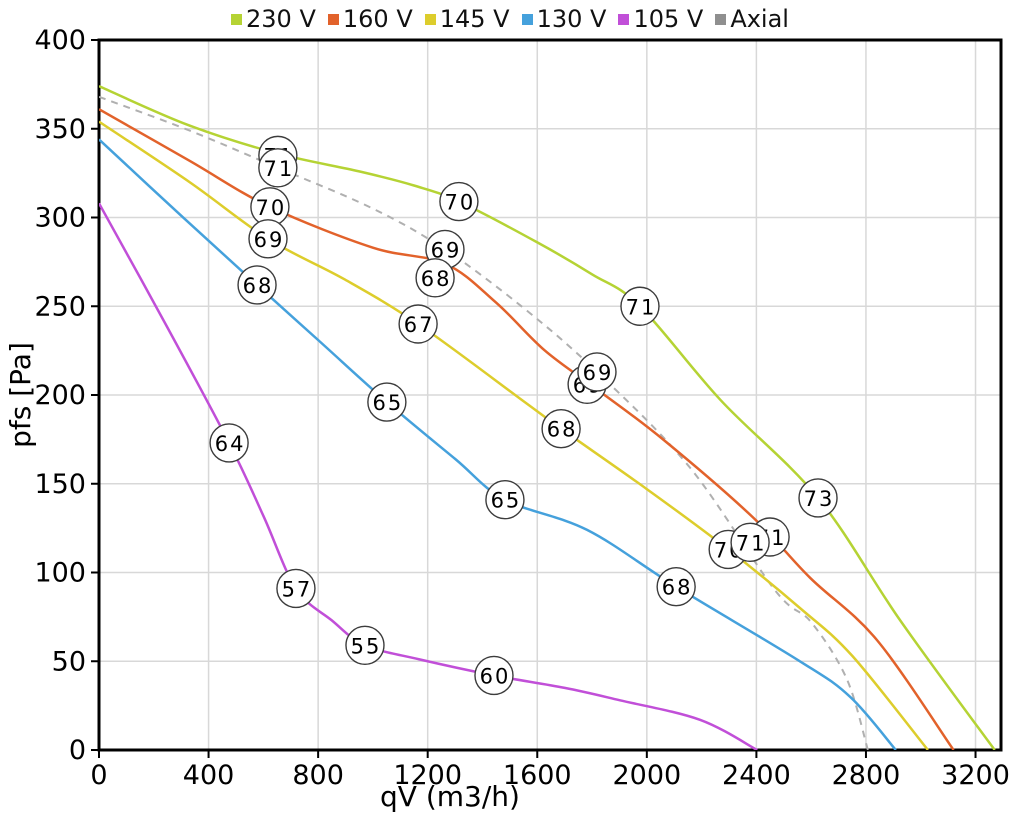 The width and height of the screenshot is (1020, 820). I want to click on efficiency-value: 57, so click(297, 589).